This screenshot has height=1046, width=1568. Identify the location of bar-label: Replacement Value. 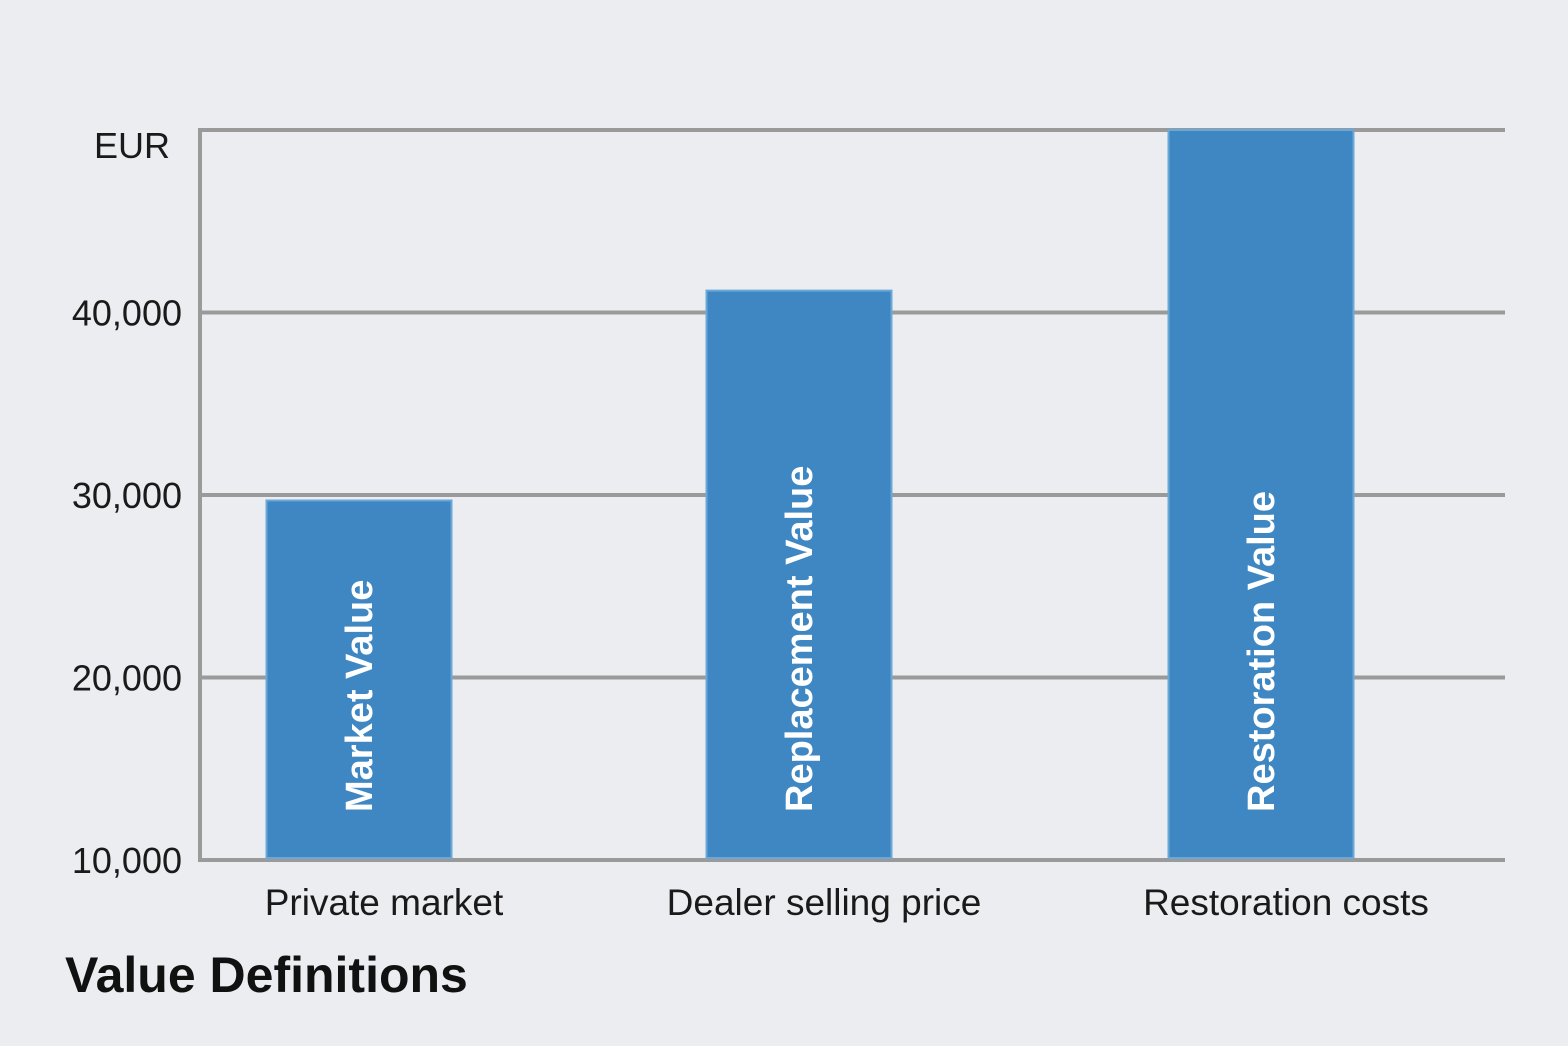
(800, 639).